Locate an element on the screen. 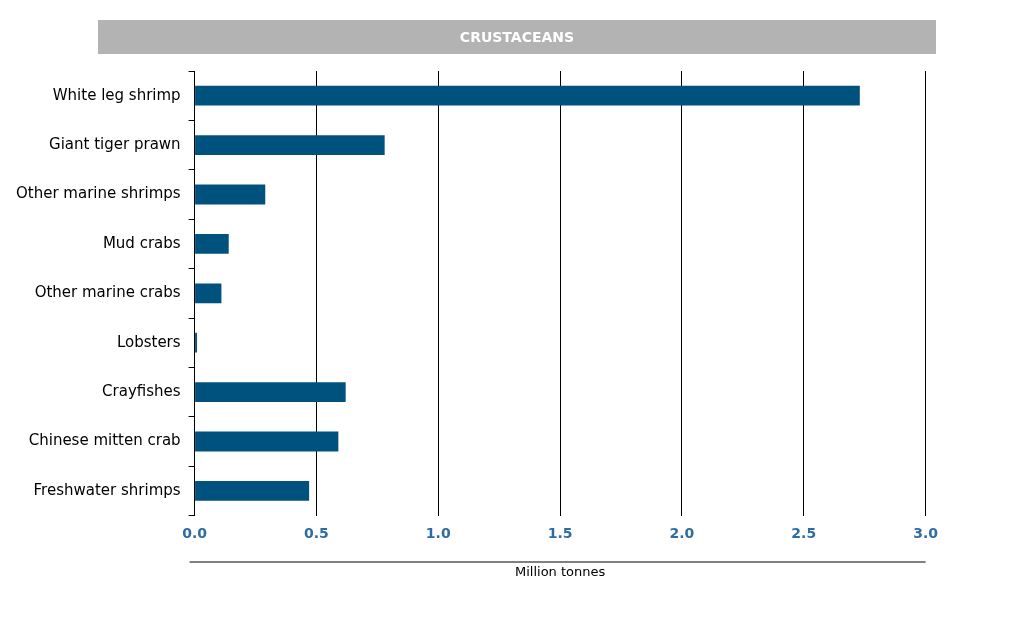  y-tick-label: Other marine crabs is located at coordinates (107, 292).